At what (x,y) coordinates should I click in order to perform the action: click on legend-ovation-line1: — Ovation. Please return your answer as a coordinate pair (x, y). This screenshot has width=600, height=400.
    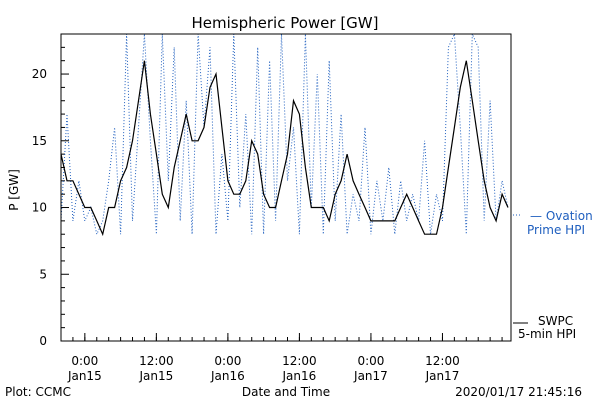
    Looking at the image, I should click on (561, 216).